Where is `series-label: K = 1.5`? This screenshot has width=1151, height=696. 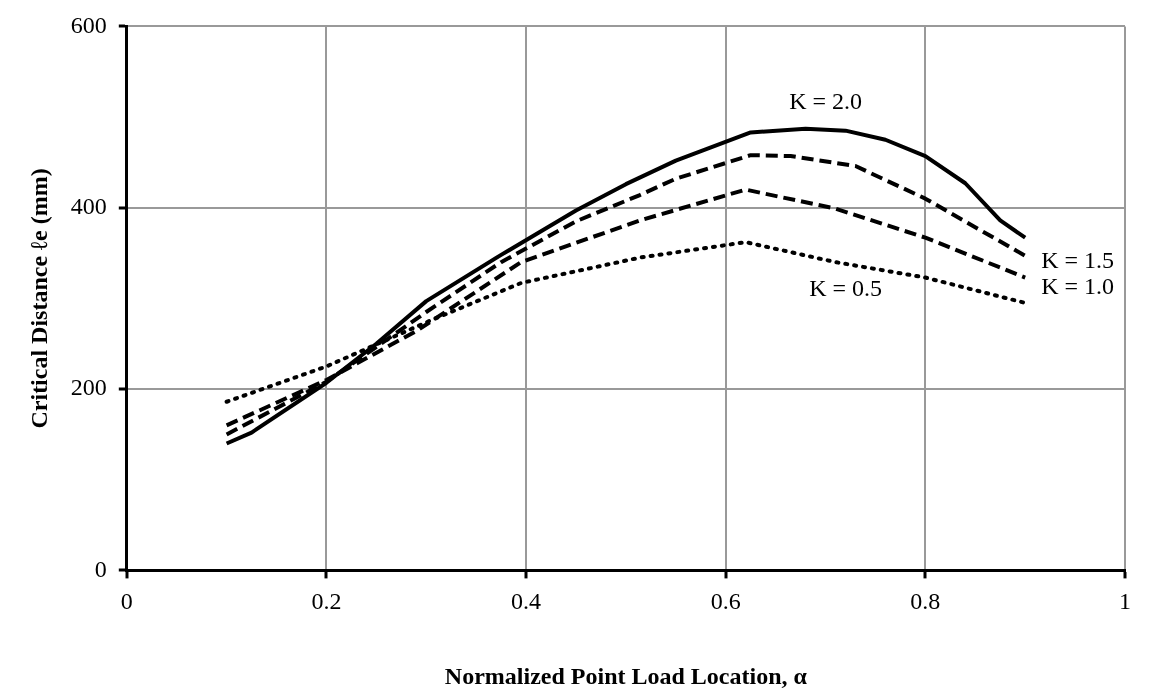
series-label: K = 1.5 is located at coordinates (1078, 260).